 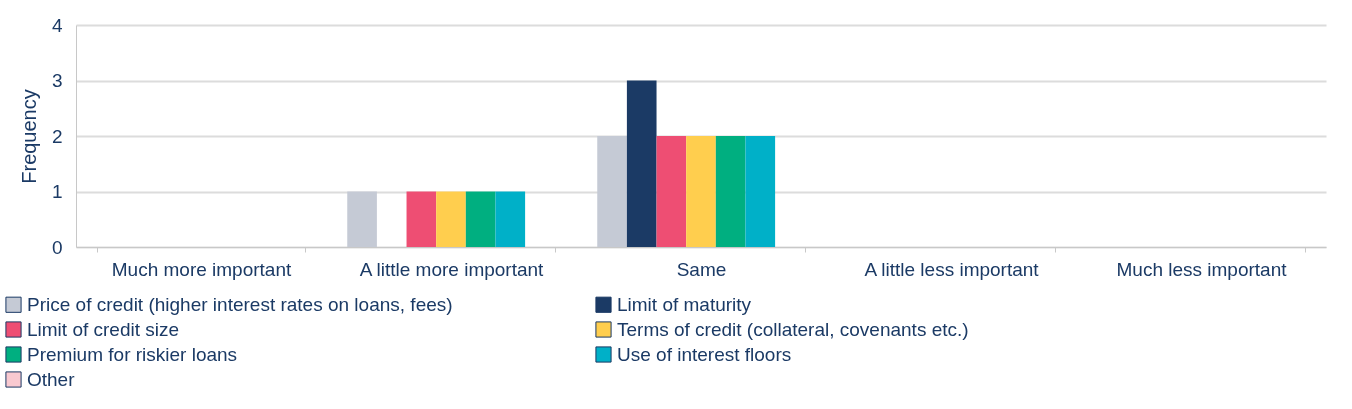 What do you see at coordinates (57, 80) in the screenshot?
I see `y-tick-label: 3` at bounding box center [57, 80].